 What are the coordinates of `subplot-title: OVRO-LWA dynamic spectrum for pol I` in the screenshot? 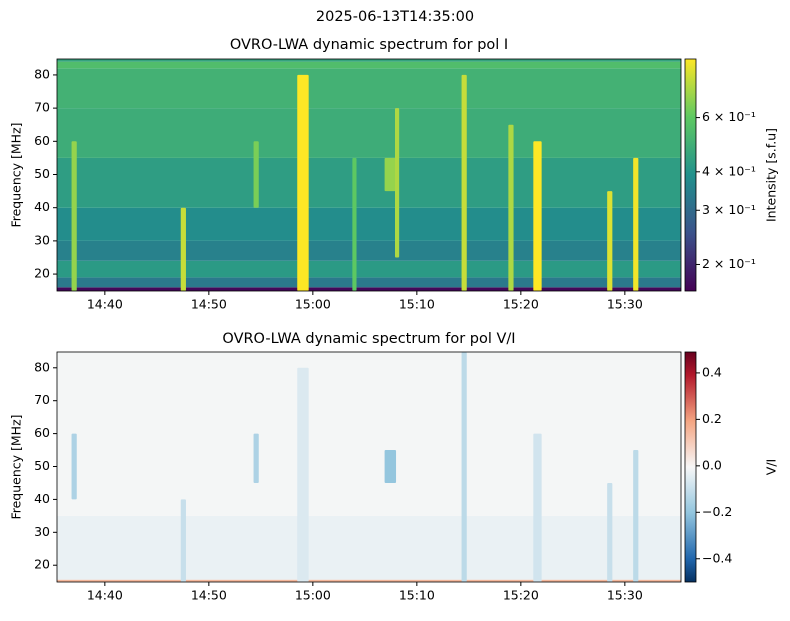 It's located at (369, 45).